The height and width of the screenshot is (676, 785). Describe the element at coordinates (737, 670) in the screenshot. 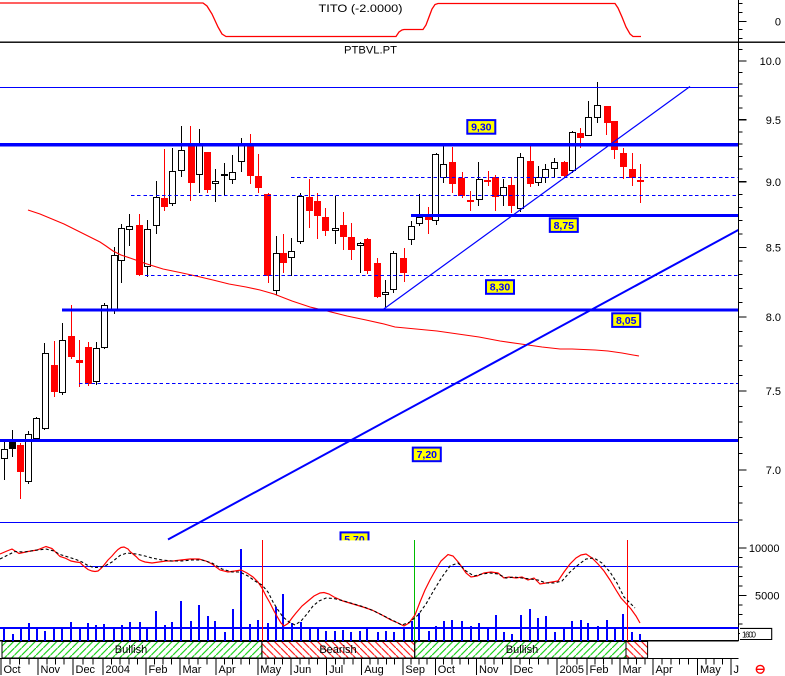

I see `svg-text: J` at that location.